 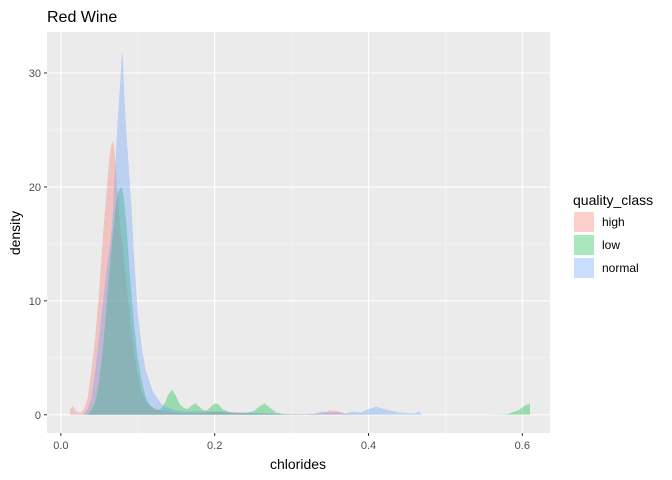 I want to click on legend-label-low: low, so click(x=611, y=245).